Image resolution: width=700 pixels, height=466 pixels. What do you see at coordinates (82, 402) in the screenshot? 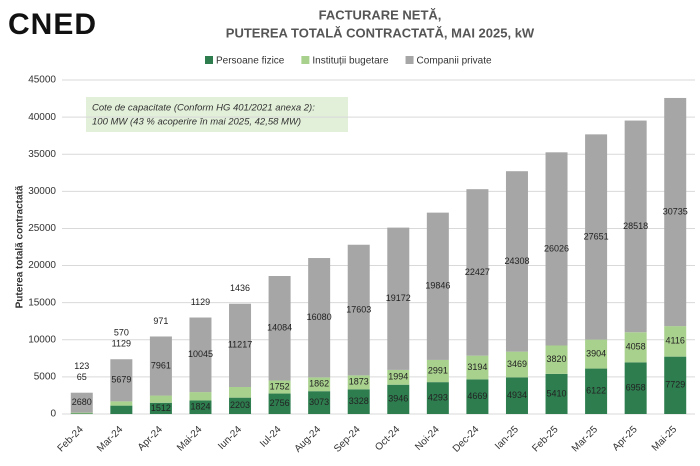
I see `data-label: 2680` at bounding box center [82, 402].